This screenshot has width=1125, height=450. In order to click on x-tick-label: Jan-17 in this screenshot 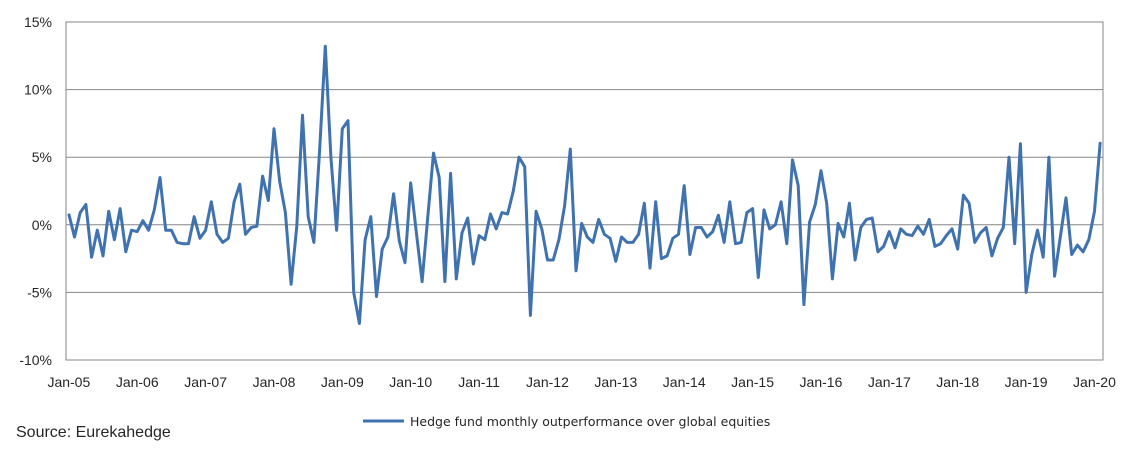, I will do `click(889, 382)`.